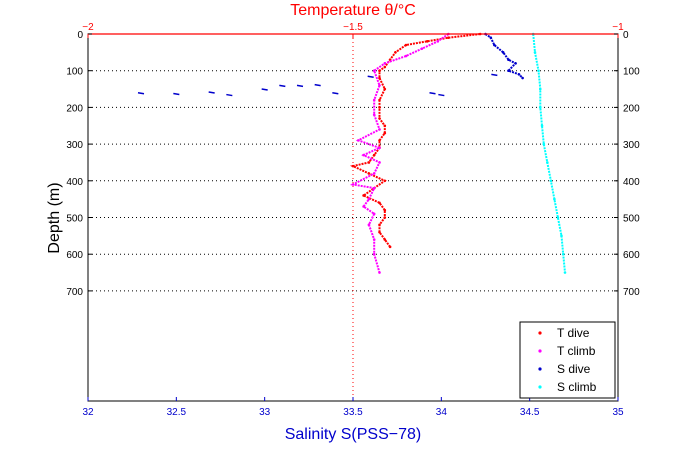  Describe the element at coordinates (618, 412) in the screenshot. I see `salinity-tick-label: 35` at that location.